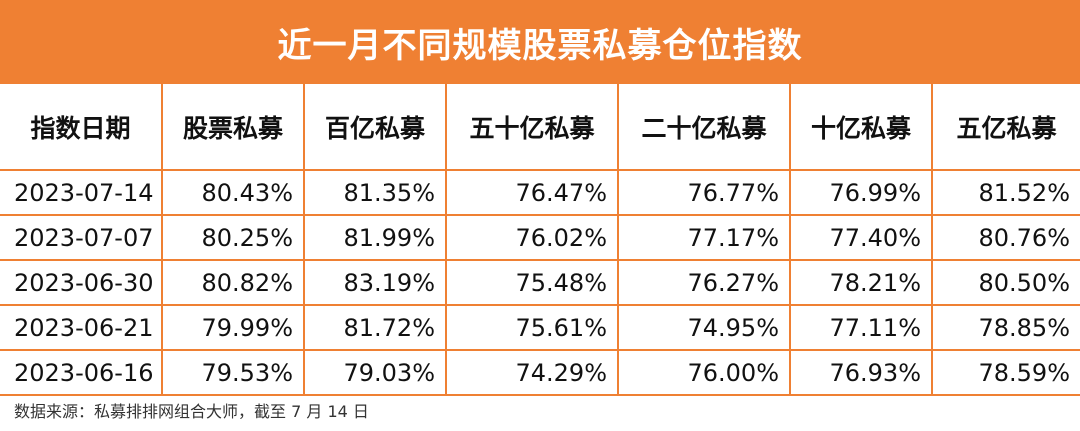 The width and height of the screenshot is (1080, 431). What do you see at coordinates (375, 328) in the screenshot?
I see `value-cell: 81.72%` at bounding box center [375, 328].